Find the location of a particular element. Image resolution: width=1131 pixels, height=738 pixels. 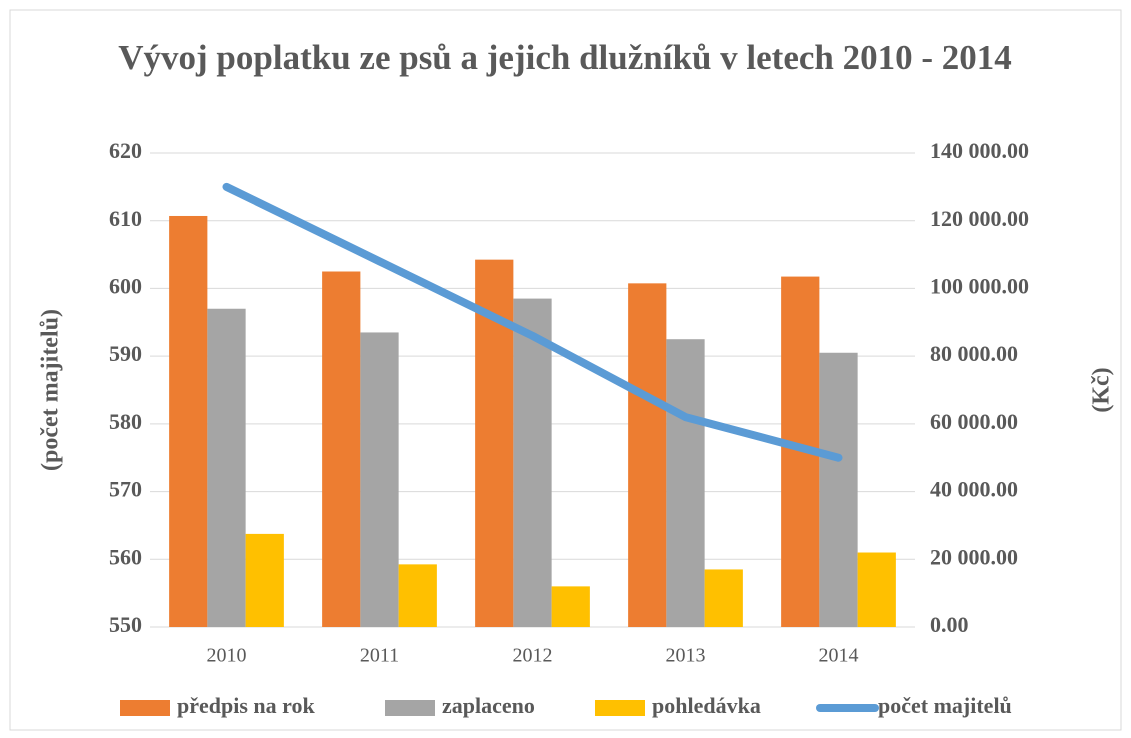

y-tick-label: 590 is located at coordinates (125, 353).